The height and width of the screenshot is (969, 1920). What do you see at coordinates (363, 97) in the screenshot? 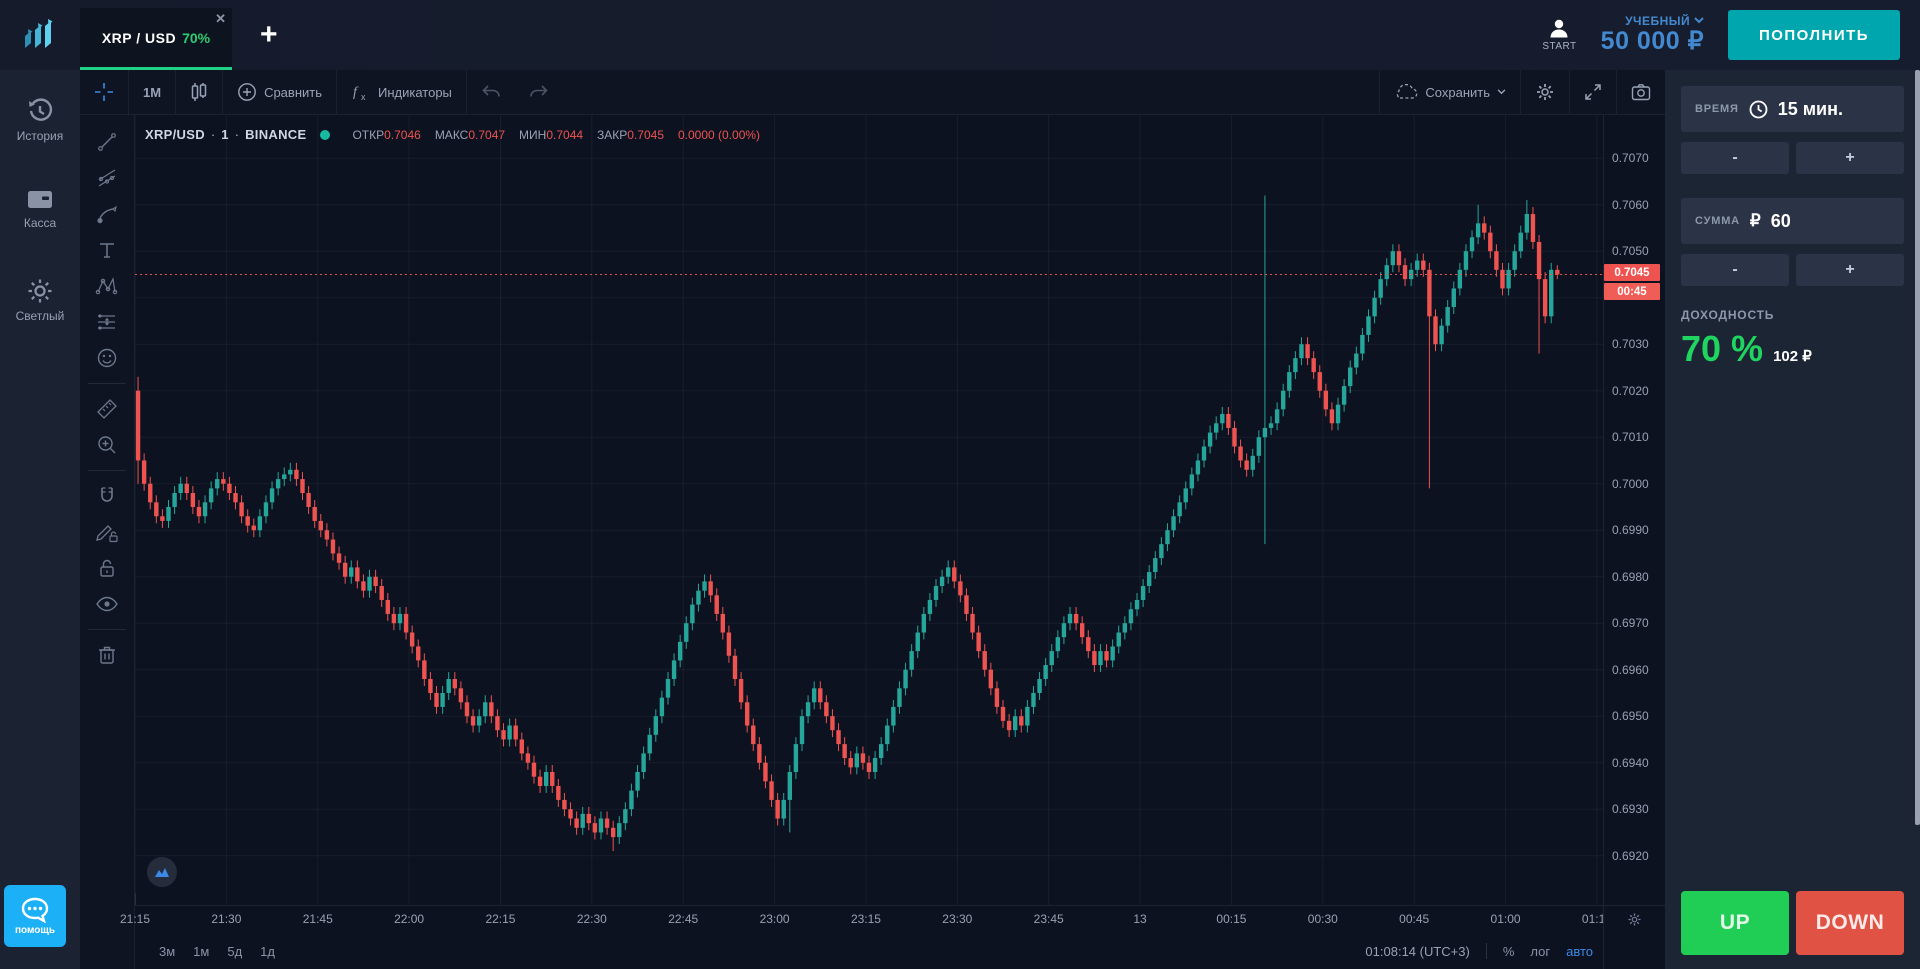
I see `svg-text: x` at bounding box center [363, 97].